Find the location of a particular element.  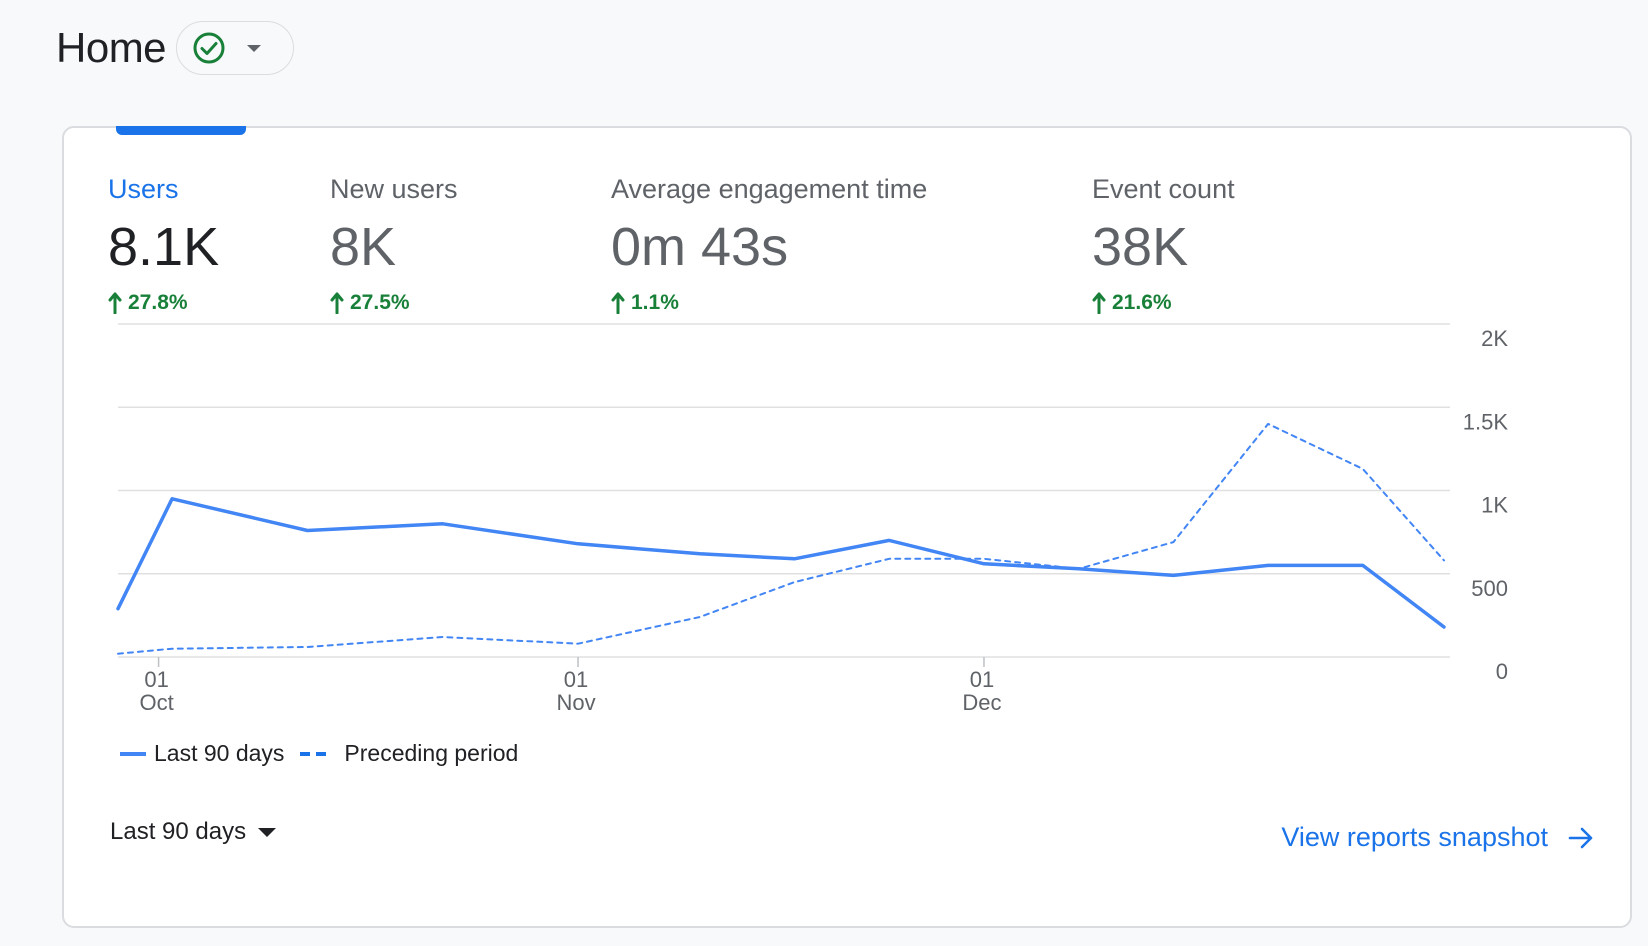

date-range-label: Last 90 days is located at coordinates (178, 831).